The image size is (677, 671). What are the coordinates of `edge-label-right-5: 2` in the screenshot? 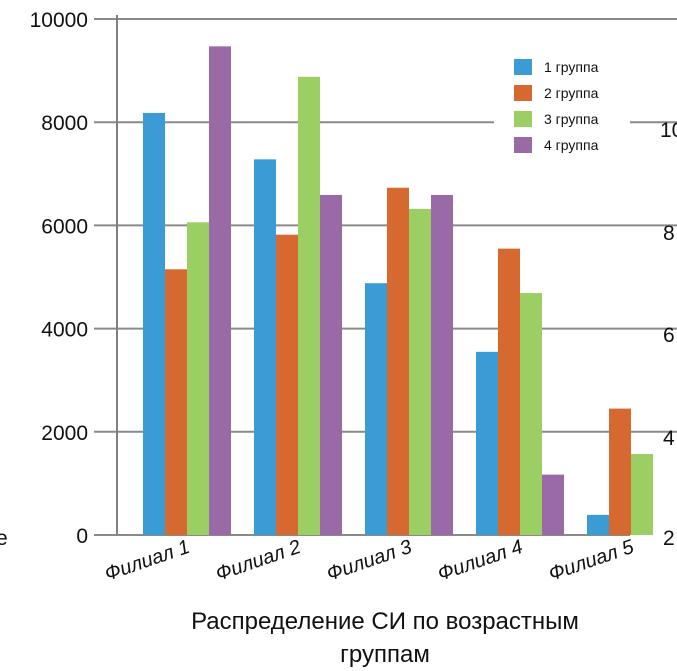 It's located at (669, 538).